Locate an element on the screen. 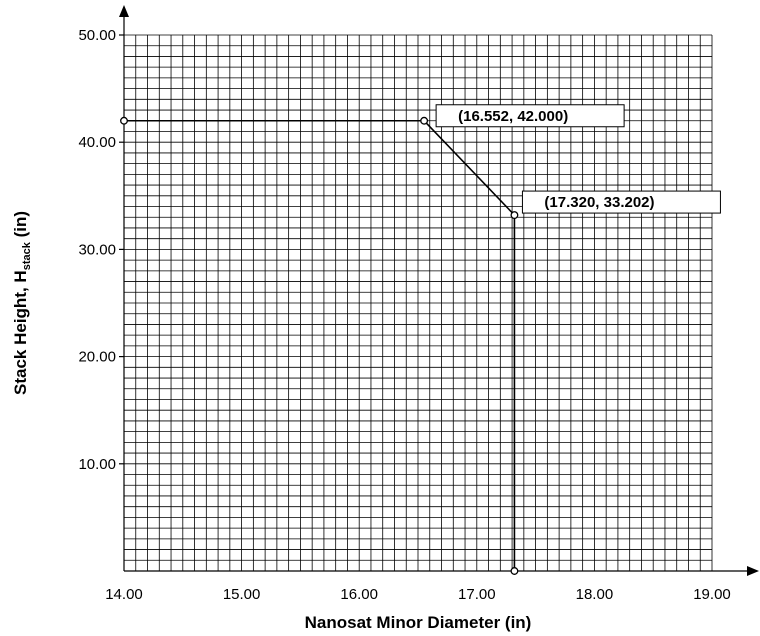 The image size is (760, 636). x-tick-label: 14.00 is located at coordinates (124, 594).